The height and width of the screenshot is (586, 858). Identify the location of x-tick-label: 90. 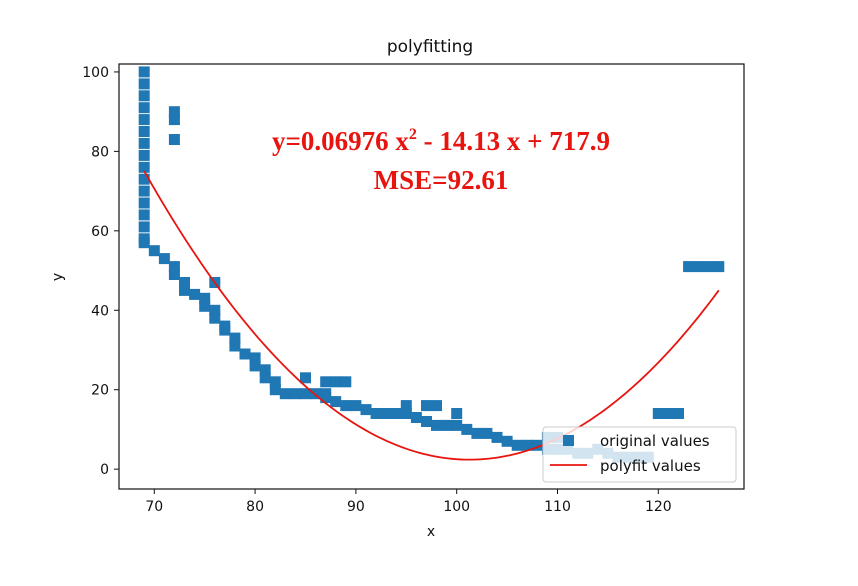
(356, 507).